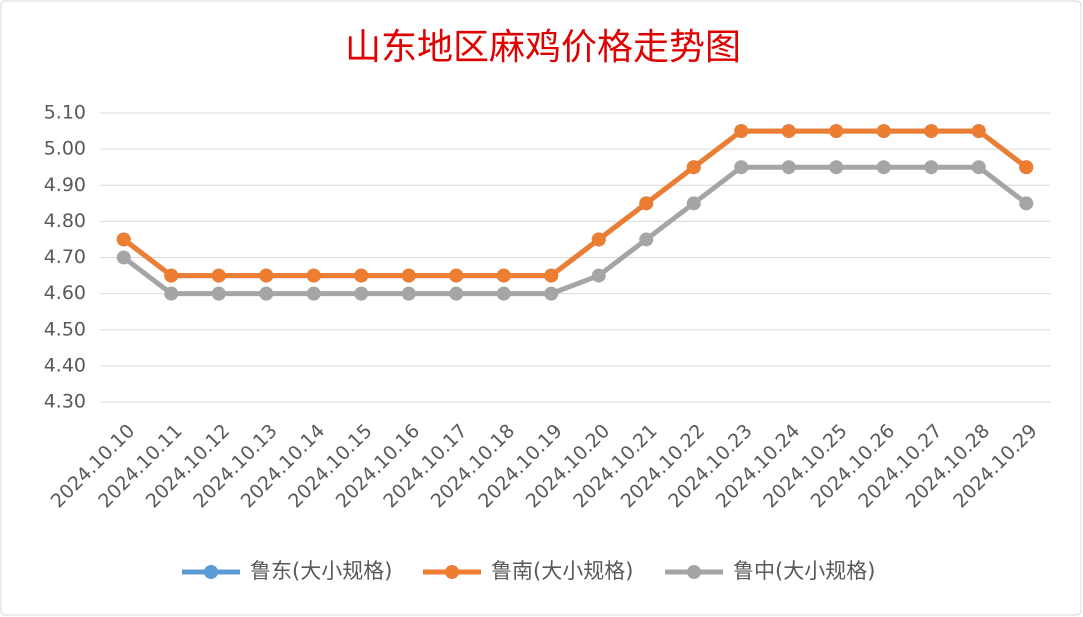  Describe the element at coordinates (65, 149) in the screenshot. I see `y-tick-label: 5.00` at that location.